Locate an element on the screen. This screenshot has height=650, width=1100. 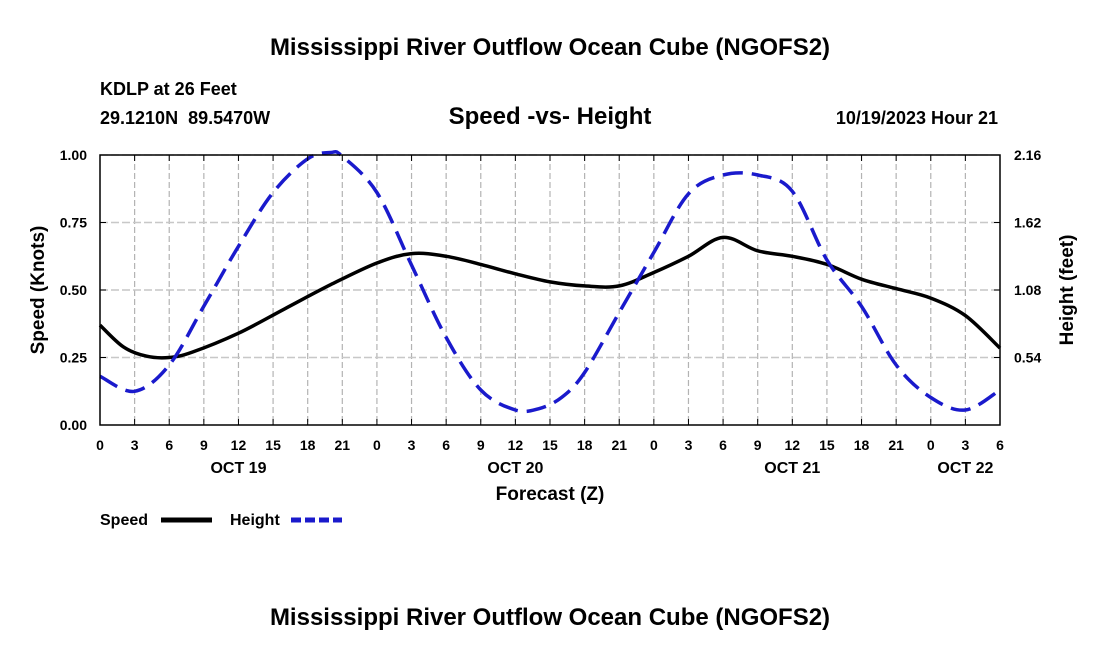
y-tick-label: 0.25 is located at coordinates (73, 358).